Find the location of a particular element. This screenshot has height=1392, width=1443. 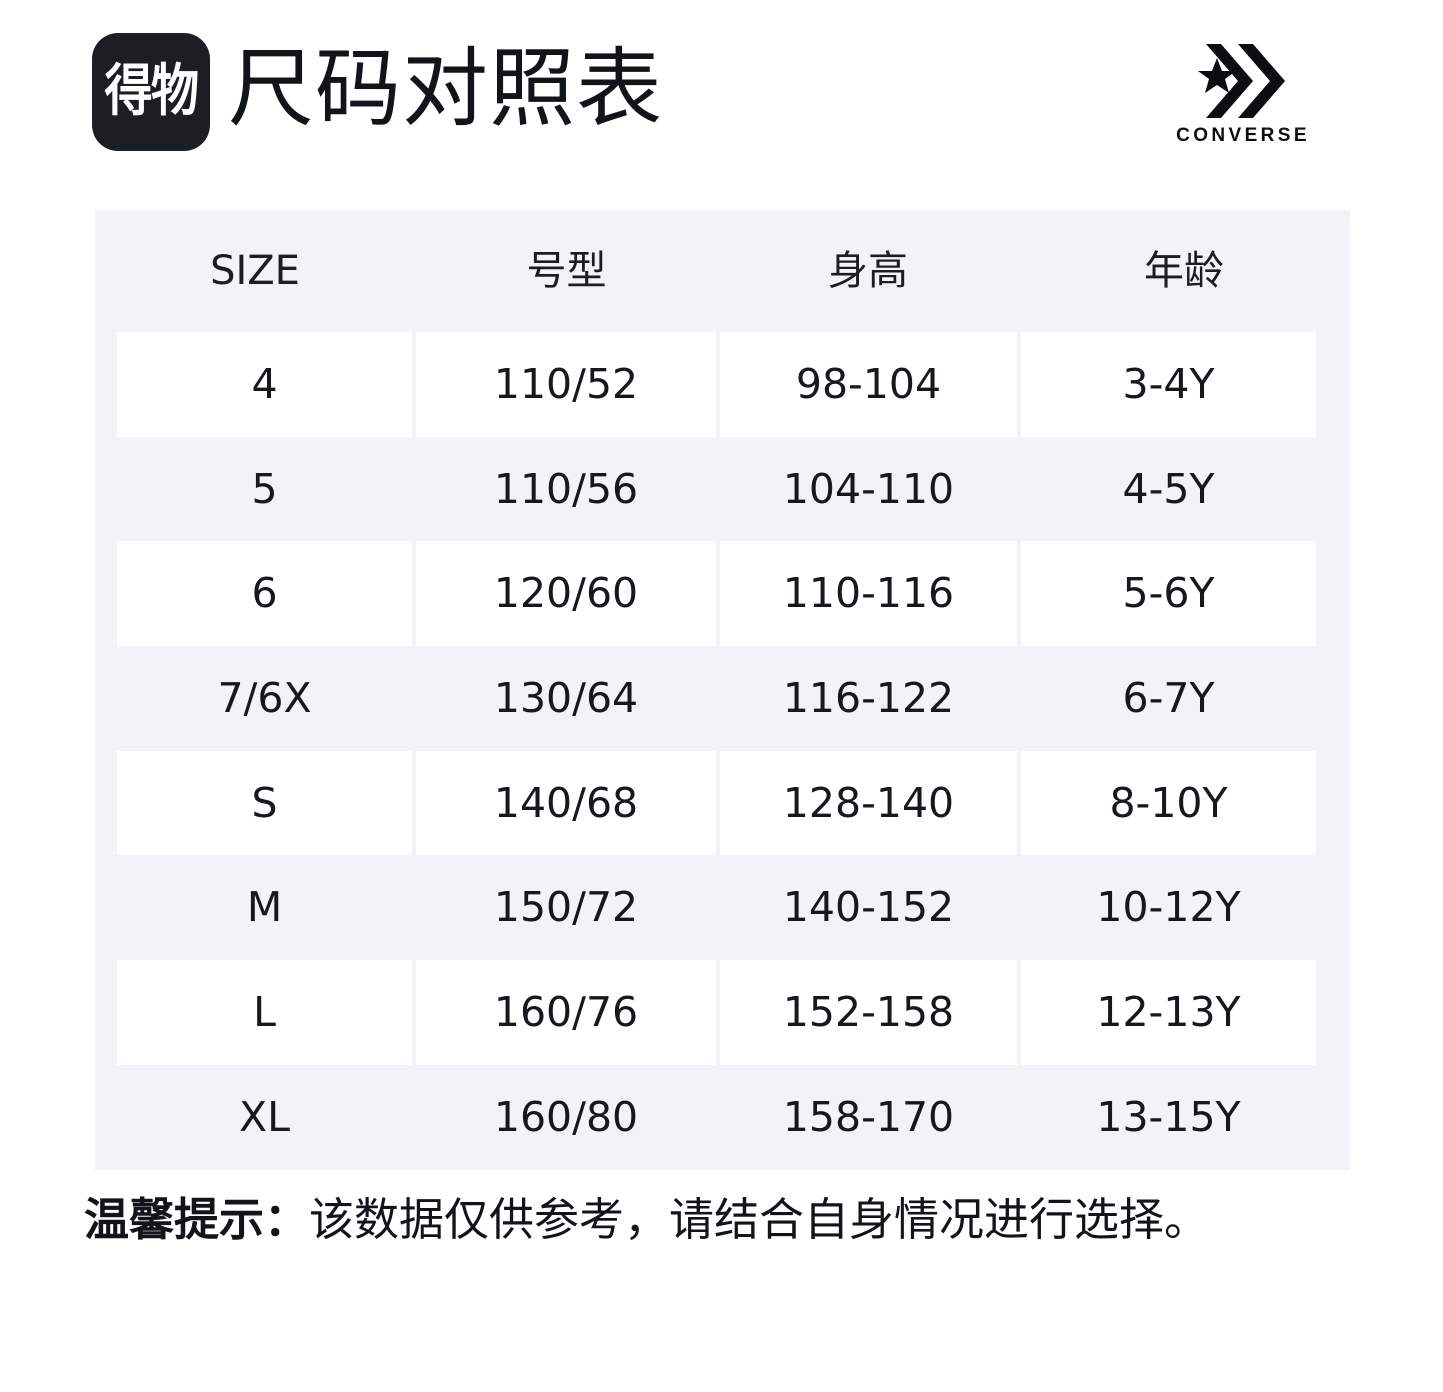

cell-age: 8-10Y is located at coordinates (1168, 803).